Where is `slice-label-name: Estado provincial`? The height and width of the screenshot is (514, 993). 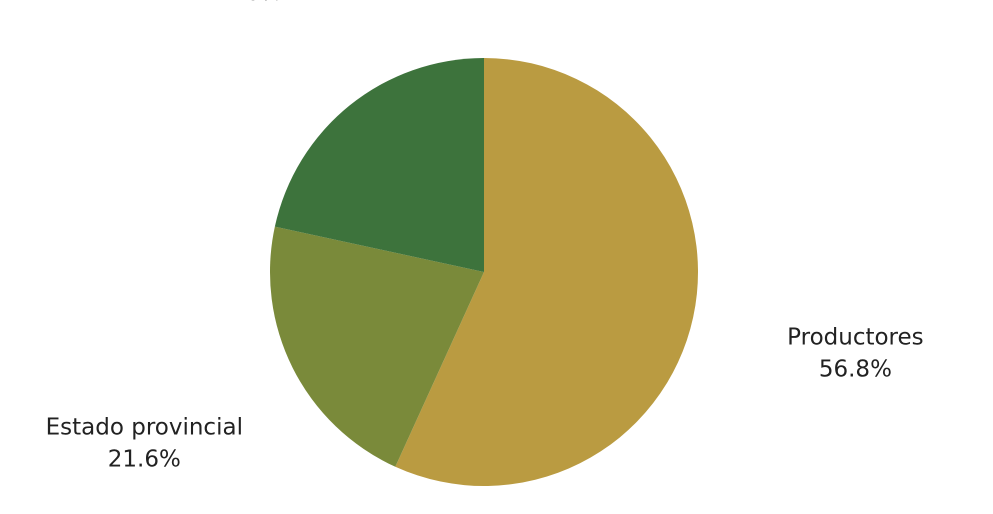 slice-label-name: Estado provincial is located at coordinates (144, 427).